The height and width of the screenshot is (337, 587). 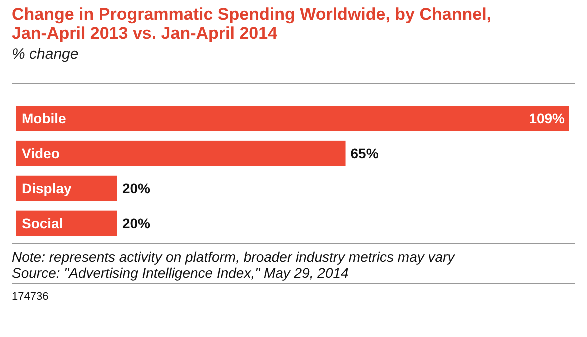 I want to click on text: Note: represents activity on platform, broader industry metrics may vary, so click(x=234, y=257).